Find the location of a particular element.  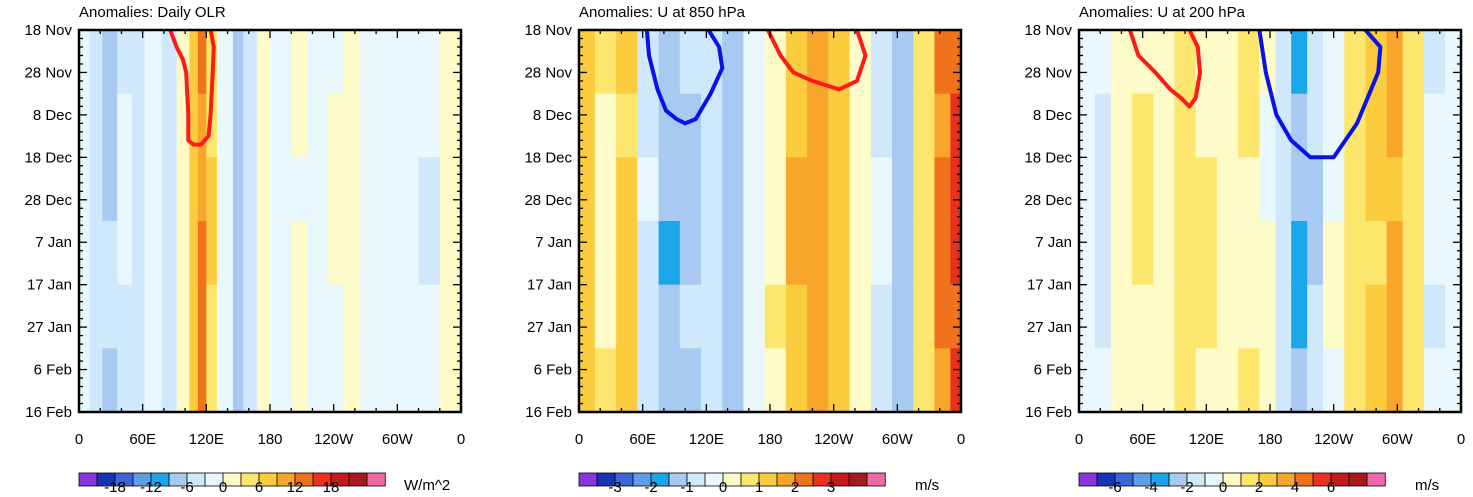

y-tick-label: 8 Dec is located at coordinates (53, 115).